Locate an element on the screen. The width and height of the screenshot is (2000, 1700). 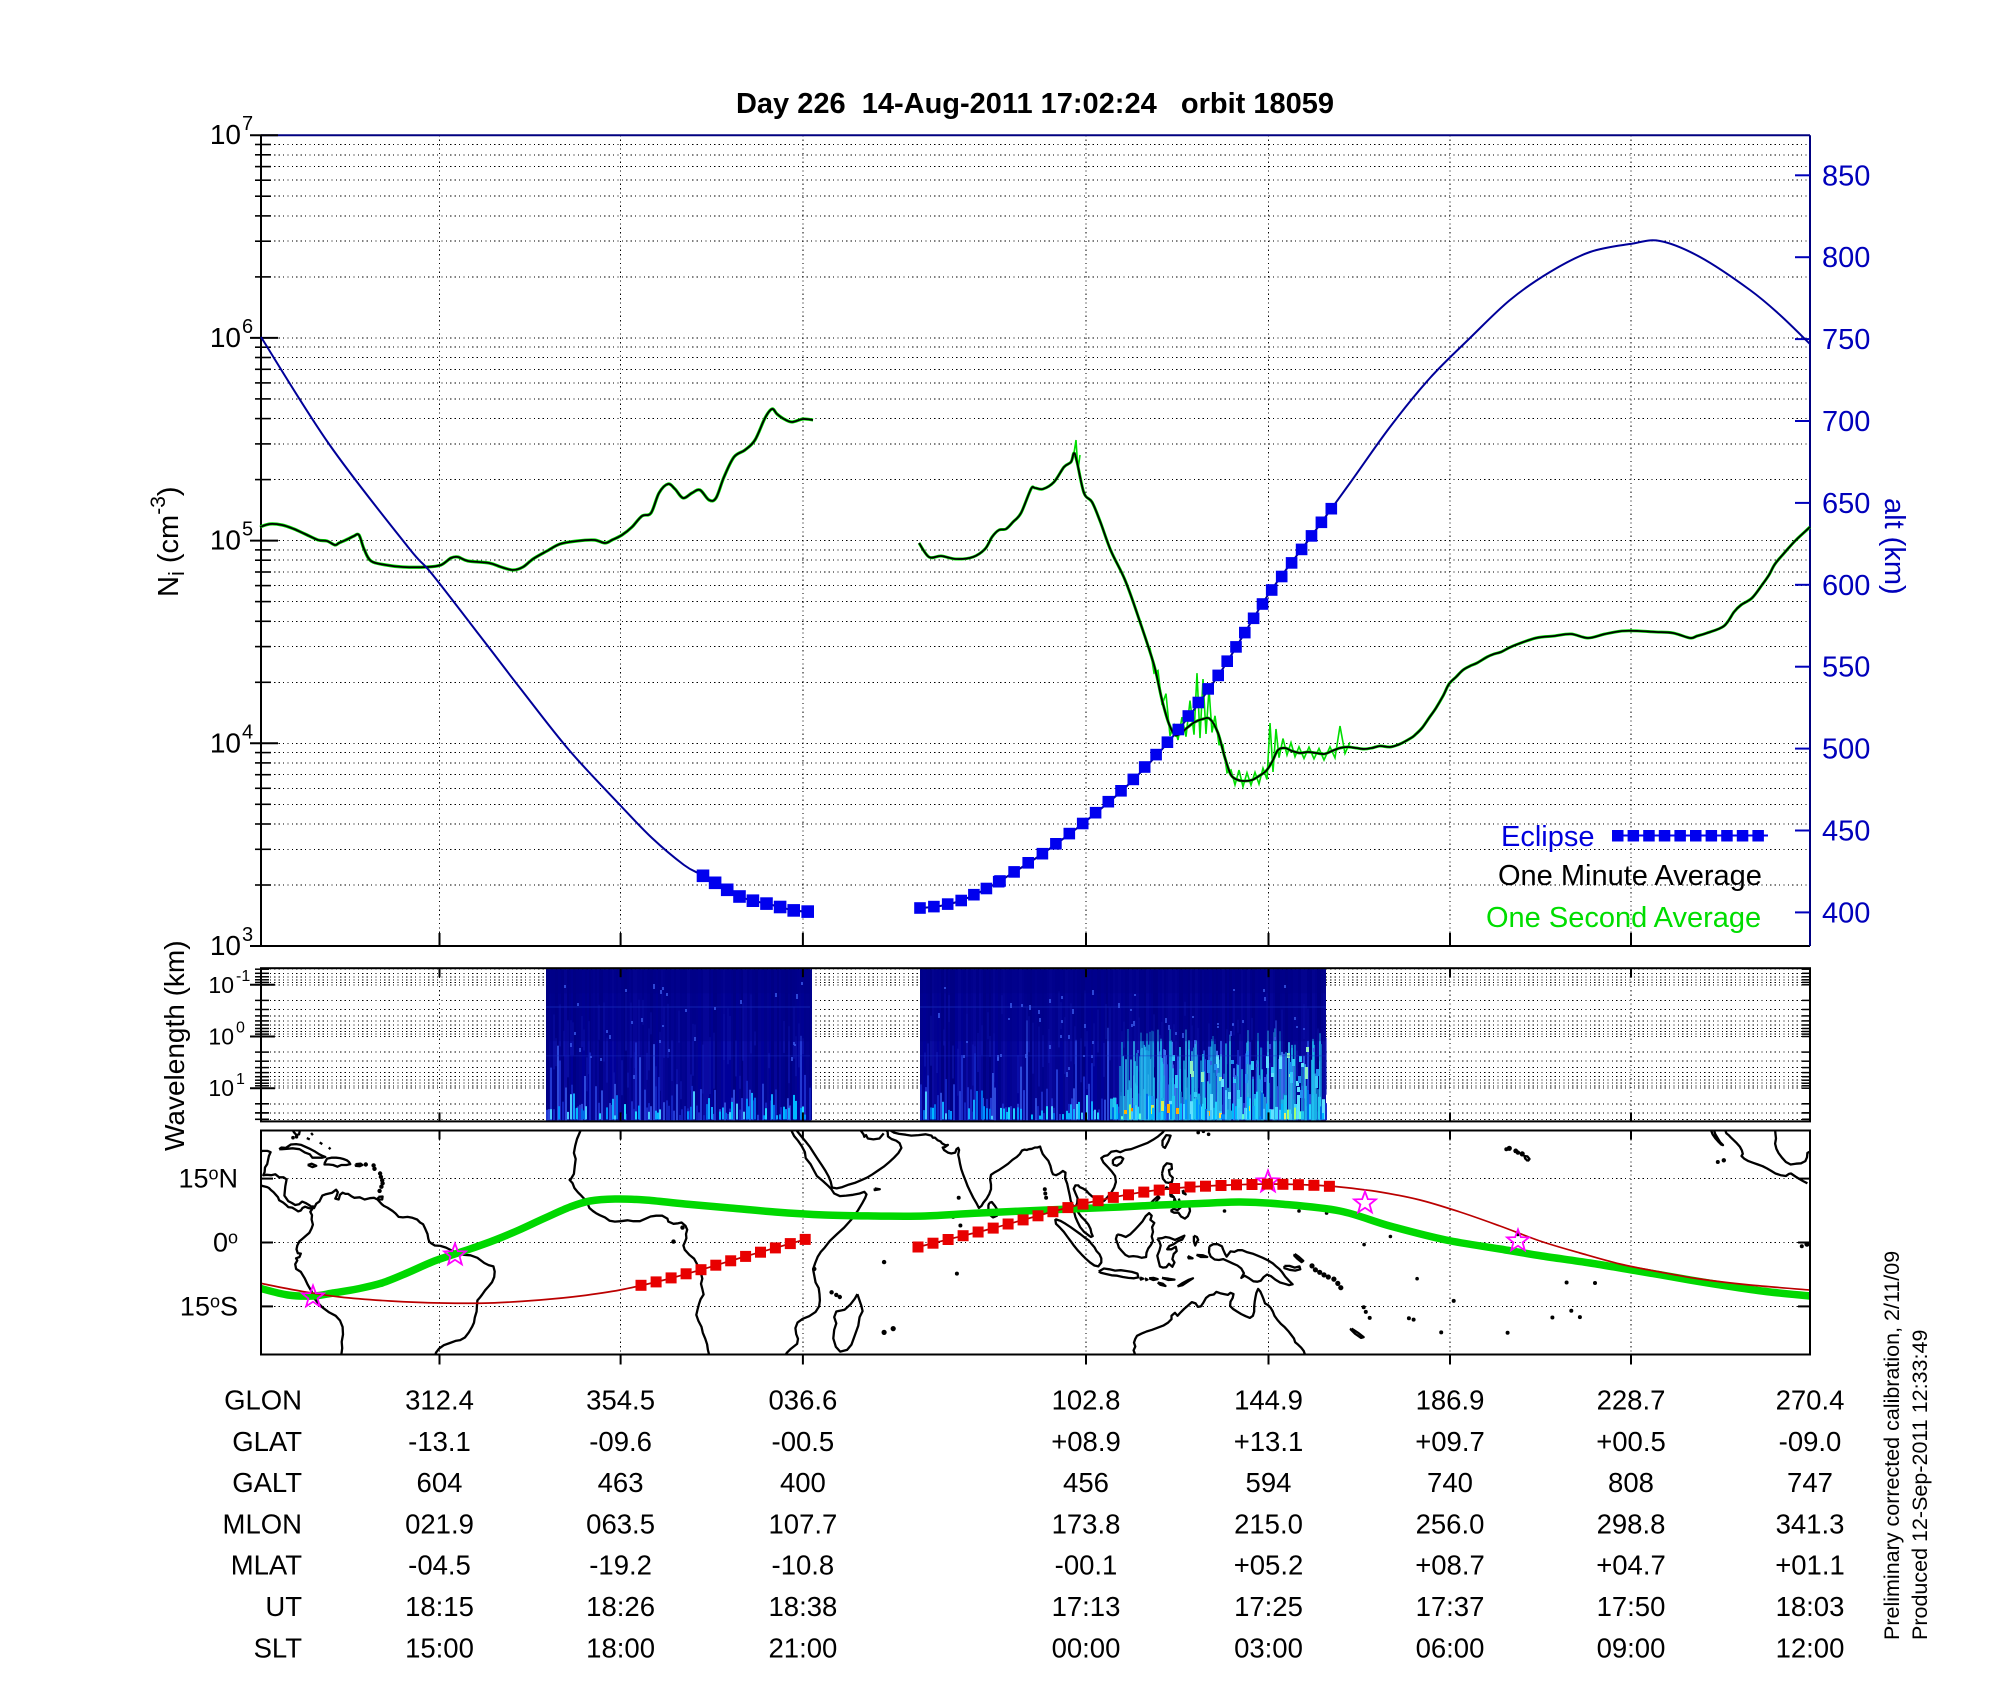
svg-text: -00.5 is located at coordinates (803, 1441).